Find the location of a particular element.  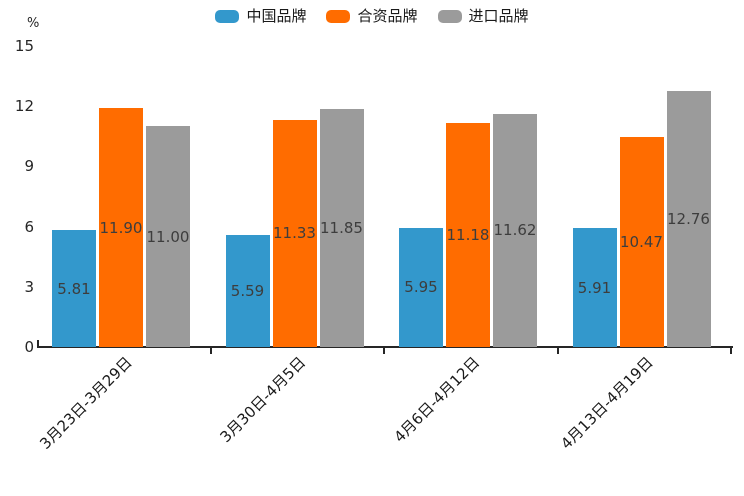

bar-value-label: 5.59 is located at coordinates (247, 290).